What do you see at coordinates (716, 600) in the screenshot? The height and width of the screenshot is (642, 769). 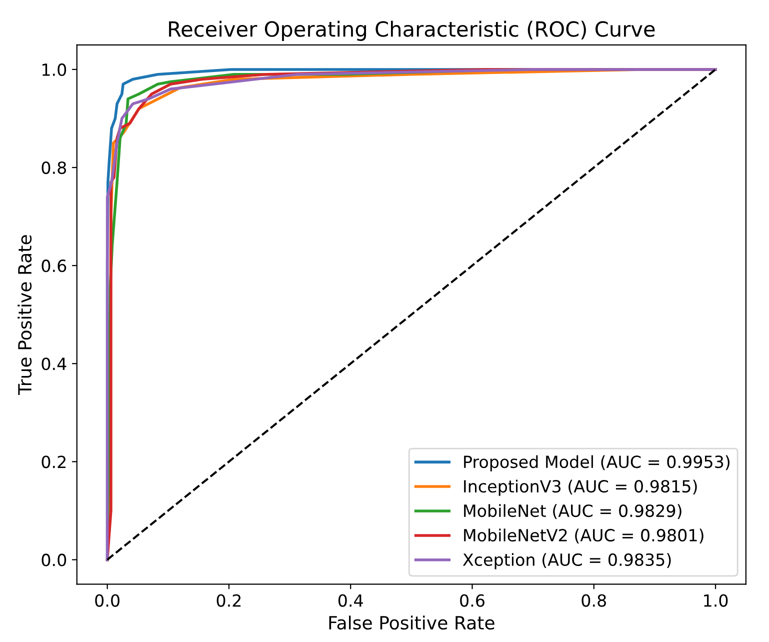 I see `x-tick-label: 1.0` at bounding box center [716, 600].